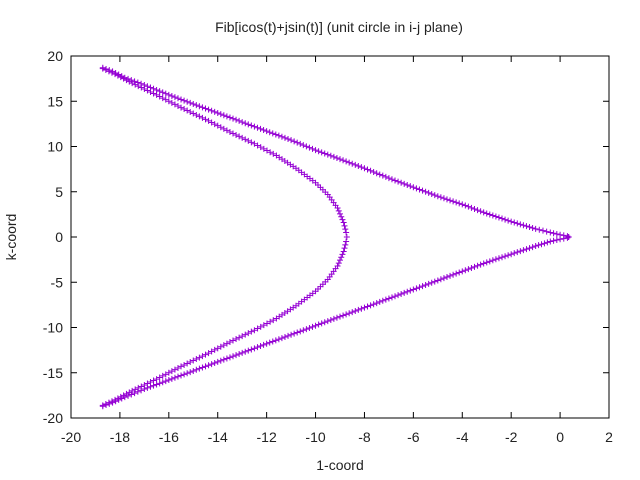 This screenshot has height=480, width=640. I want to click on x-tick-label: -16, so click(169, 437).